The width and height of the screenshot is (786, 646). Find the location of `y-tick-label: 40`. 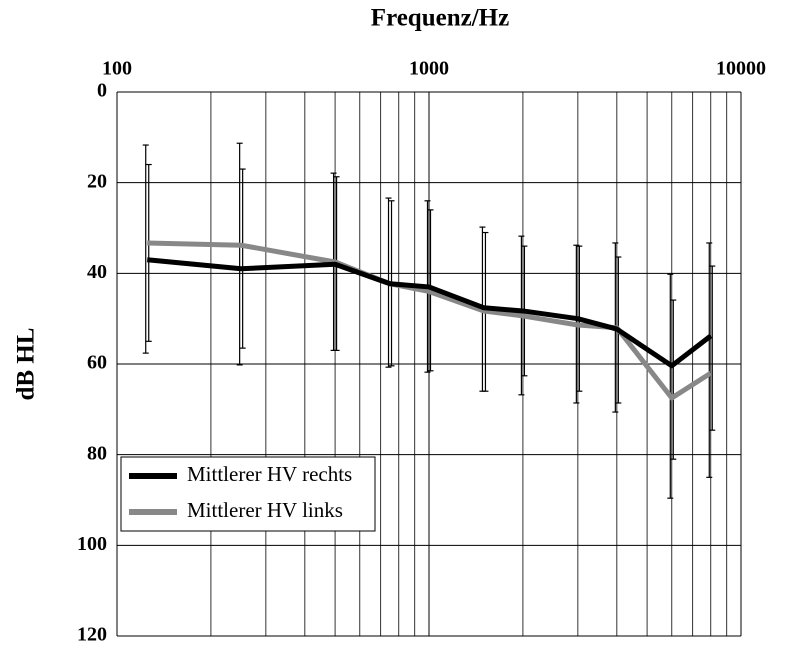

y-tick-label: 40 is located at coordinates (97, 272).